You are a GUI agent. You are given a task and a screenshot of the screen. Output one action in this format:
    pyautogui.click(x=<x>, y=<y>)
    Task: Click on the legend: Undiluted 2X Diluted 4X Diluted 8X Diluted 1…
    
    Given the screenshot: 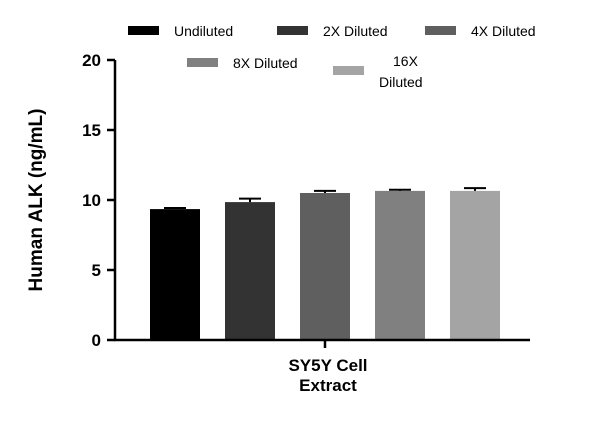 What is the action you would take?
    pyautogui.click(x=332, y=56)
    